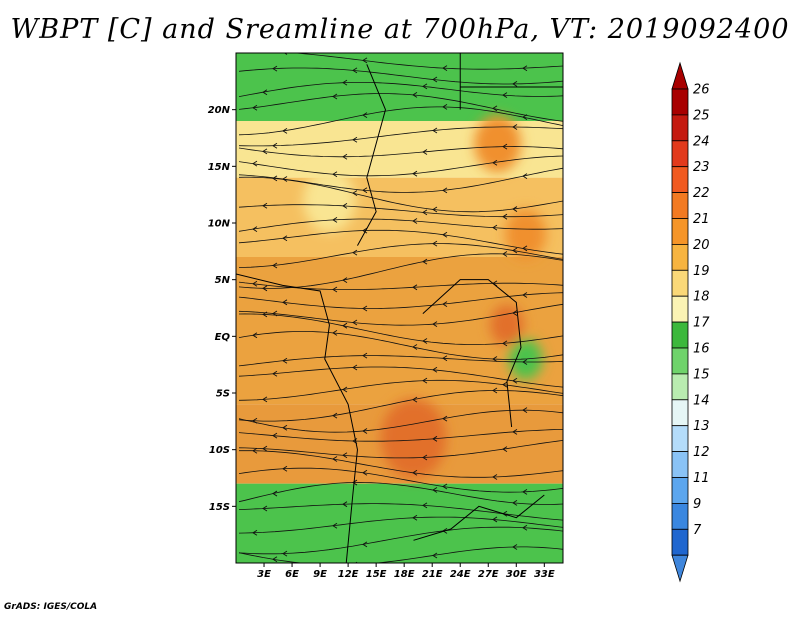 The width and height of the screenshot is (800, 618). Describe the element at coordinates (264, 574) in the screenshot. I see `lon-tick-label: 3E` at that location.